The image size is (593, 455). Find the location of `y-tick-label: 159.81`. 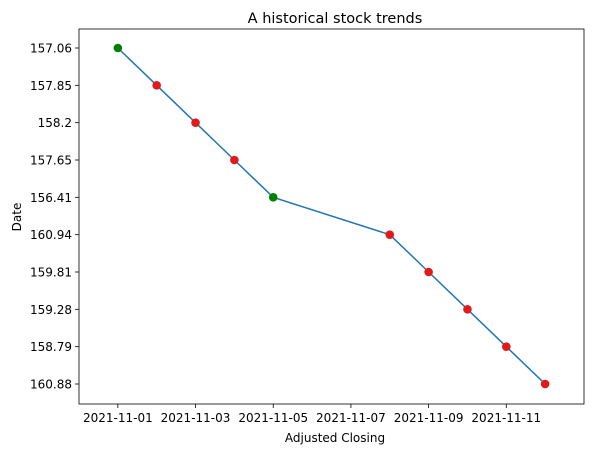

y-tick-label: 159.81 is located at coordinates (51, 273).